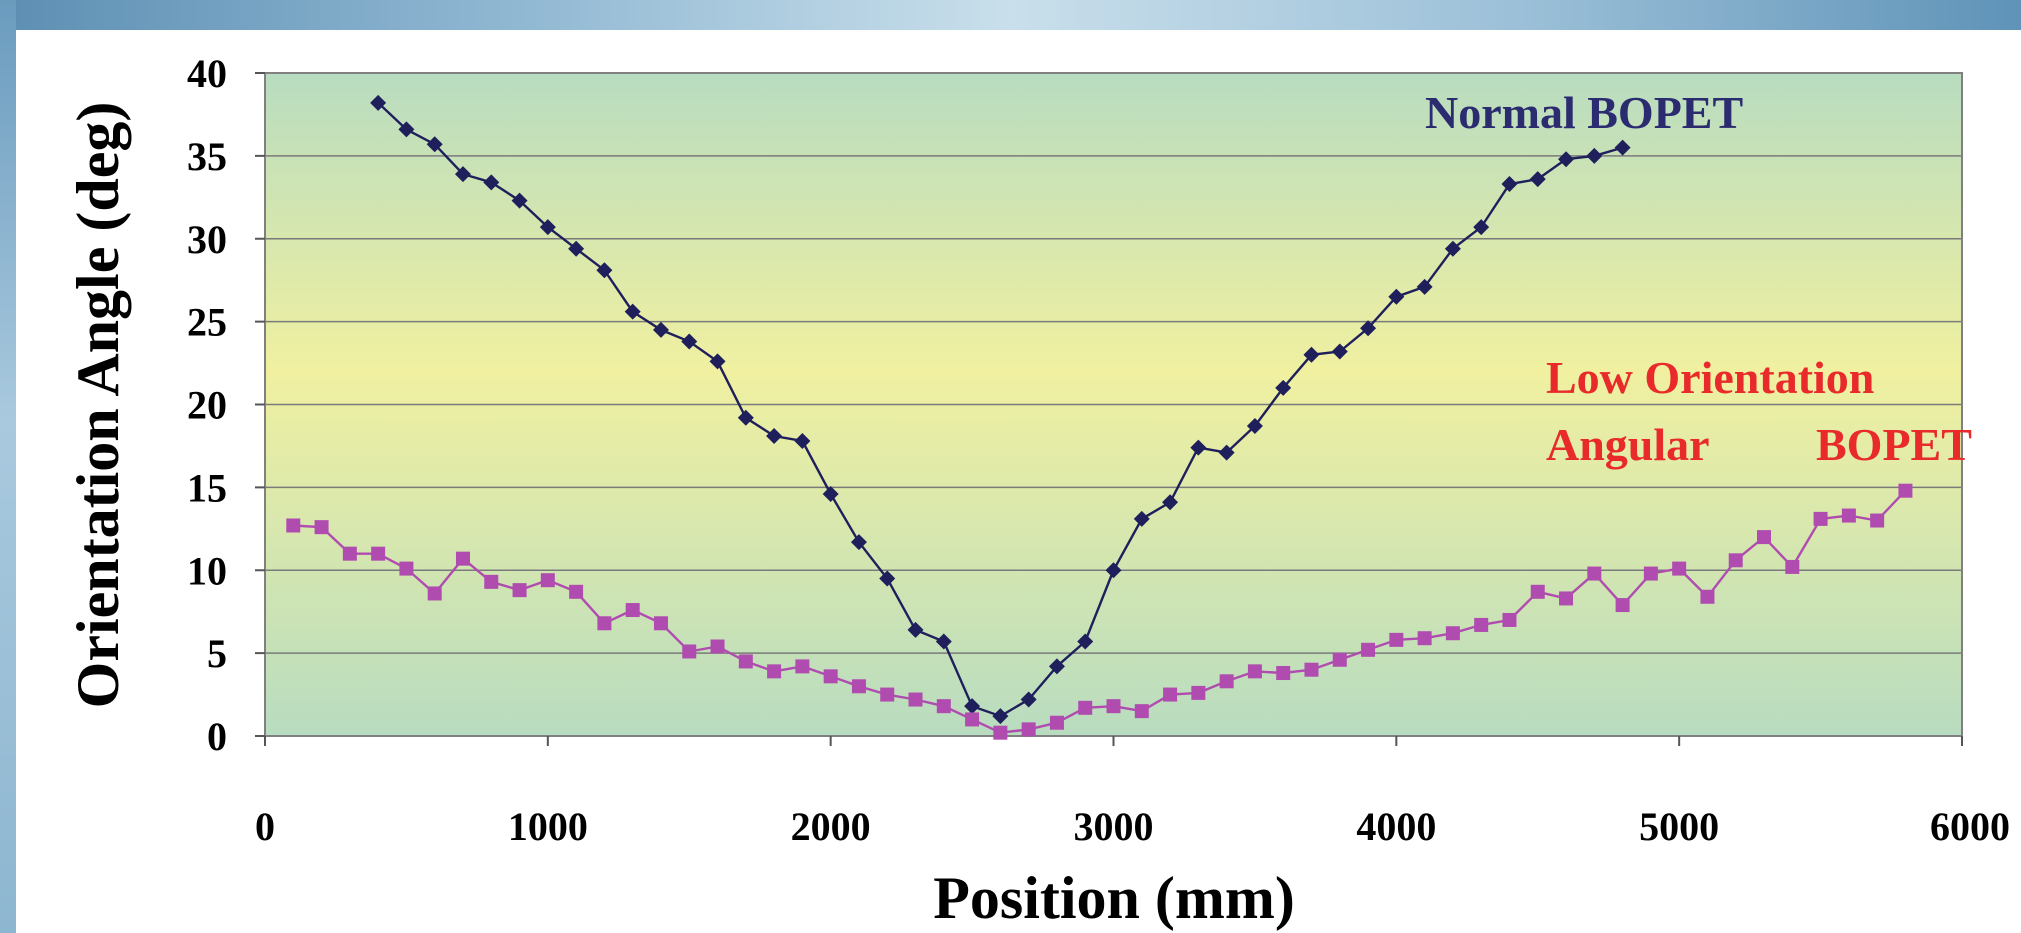 This screenshot has height=933, width=2021. Describe the element at coordinates (1894, 444) in the screenshot. I see `annotation-low-orientation-bopet: BOPET` at that location.